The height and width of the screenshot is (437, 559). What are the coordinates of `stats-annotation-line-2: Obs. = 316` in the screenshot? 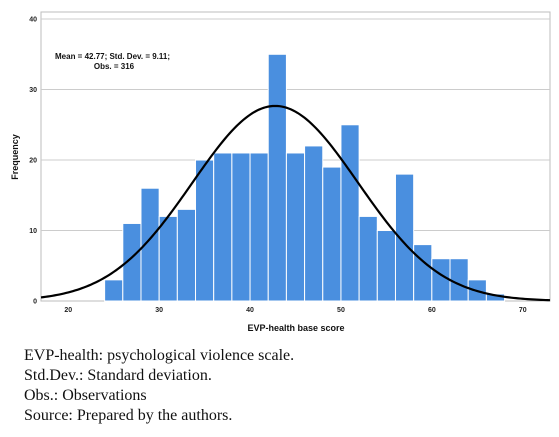 It's located at (114, 66).